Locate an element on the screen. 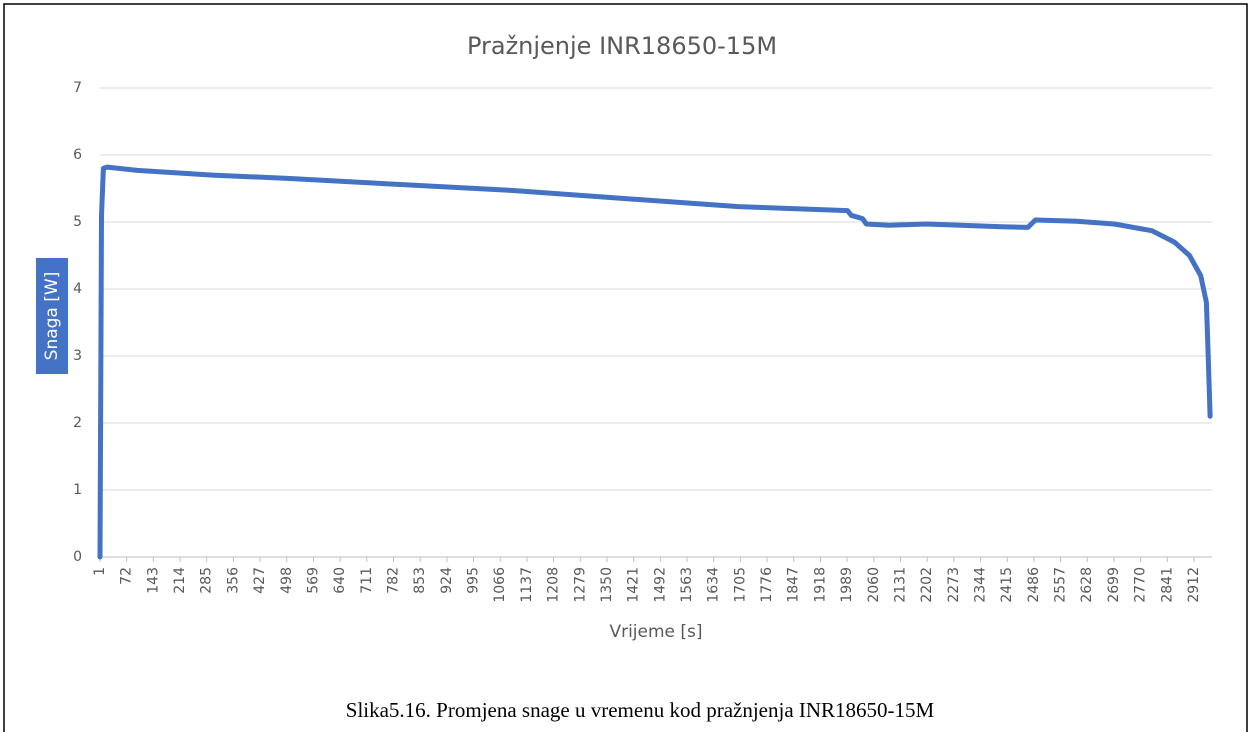 The width and height of the screenshot is (1252, 732). x-tick-label: 711 is located at coordinates (367, 580).